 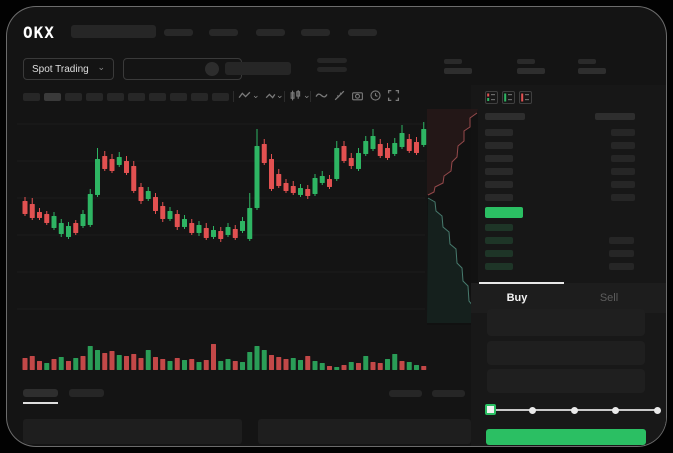 What do you see at coordinates (375, 95) in the screenshot?
I see `alerts-icon` at bounding box center [375, 95].